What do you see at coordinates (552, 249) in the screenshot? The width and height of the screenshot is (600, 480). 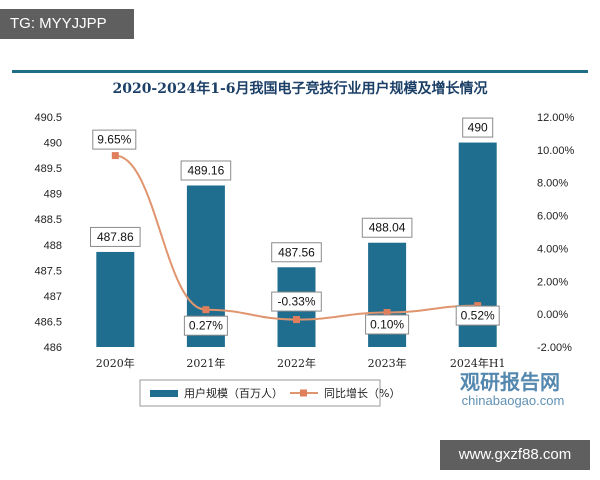 I see `right-tick-label: 4.00%` at bounding box center [552, 249].